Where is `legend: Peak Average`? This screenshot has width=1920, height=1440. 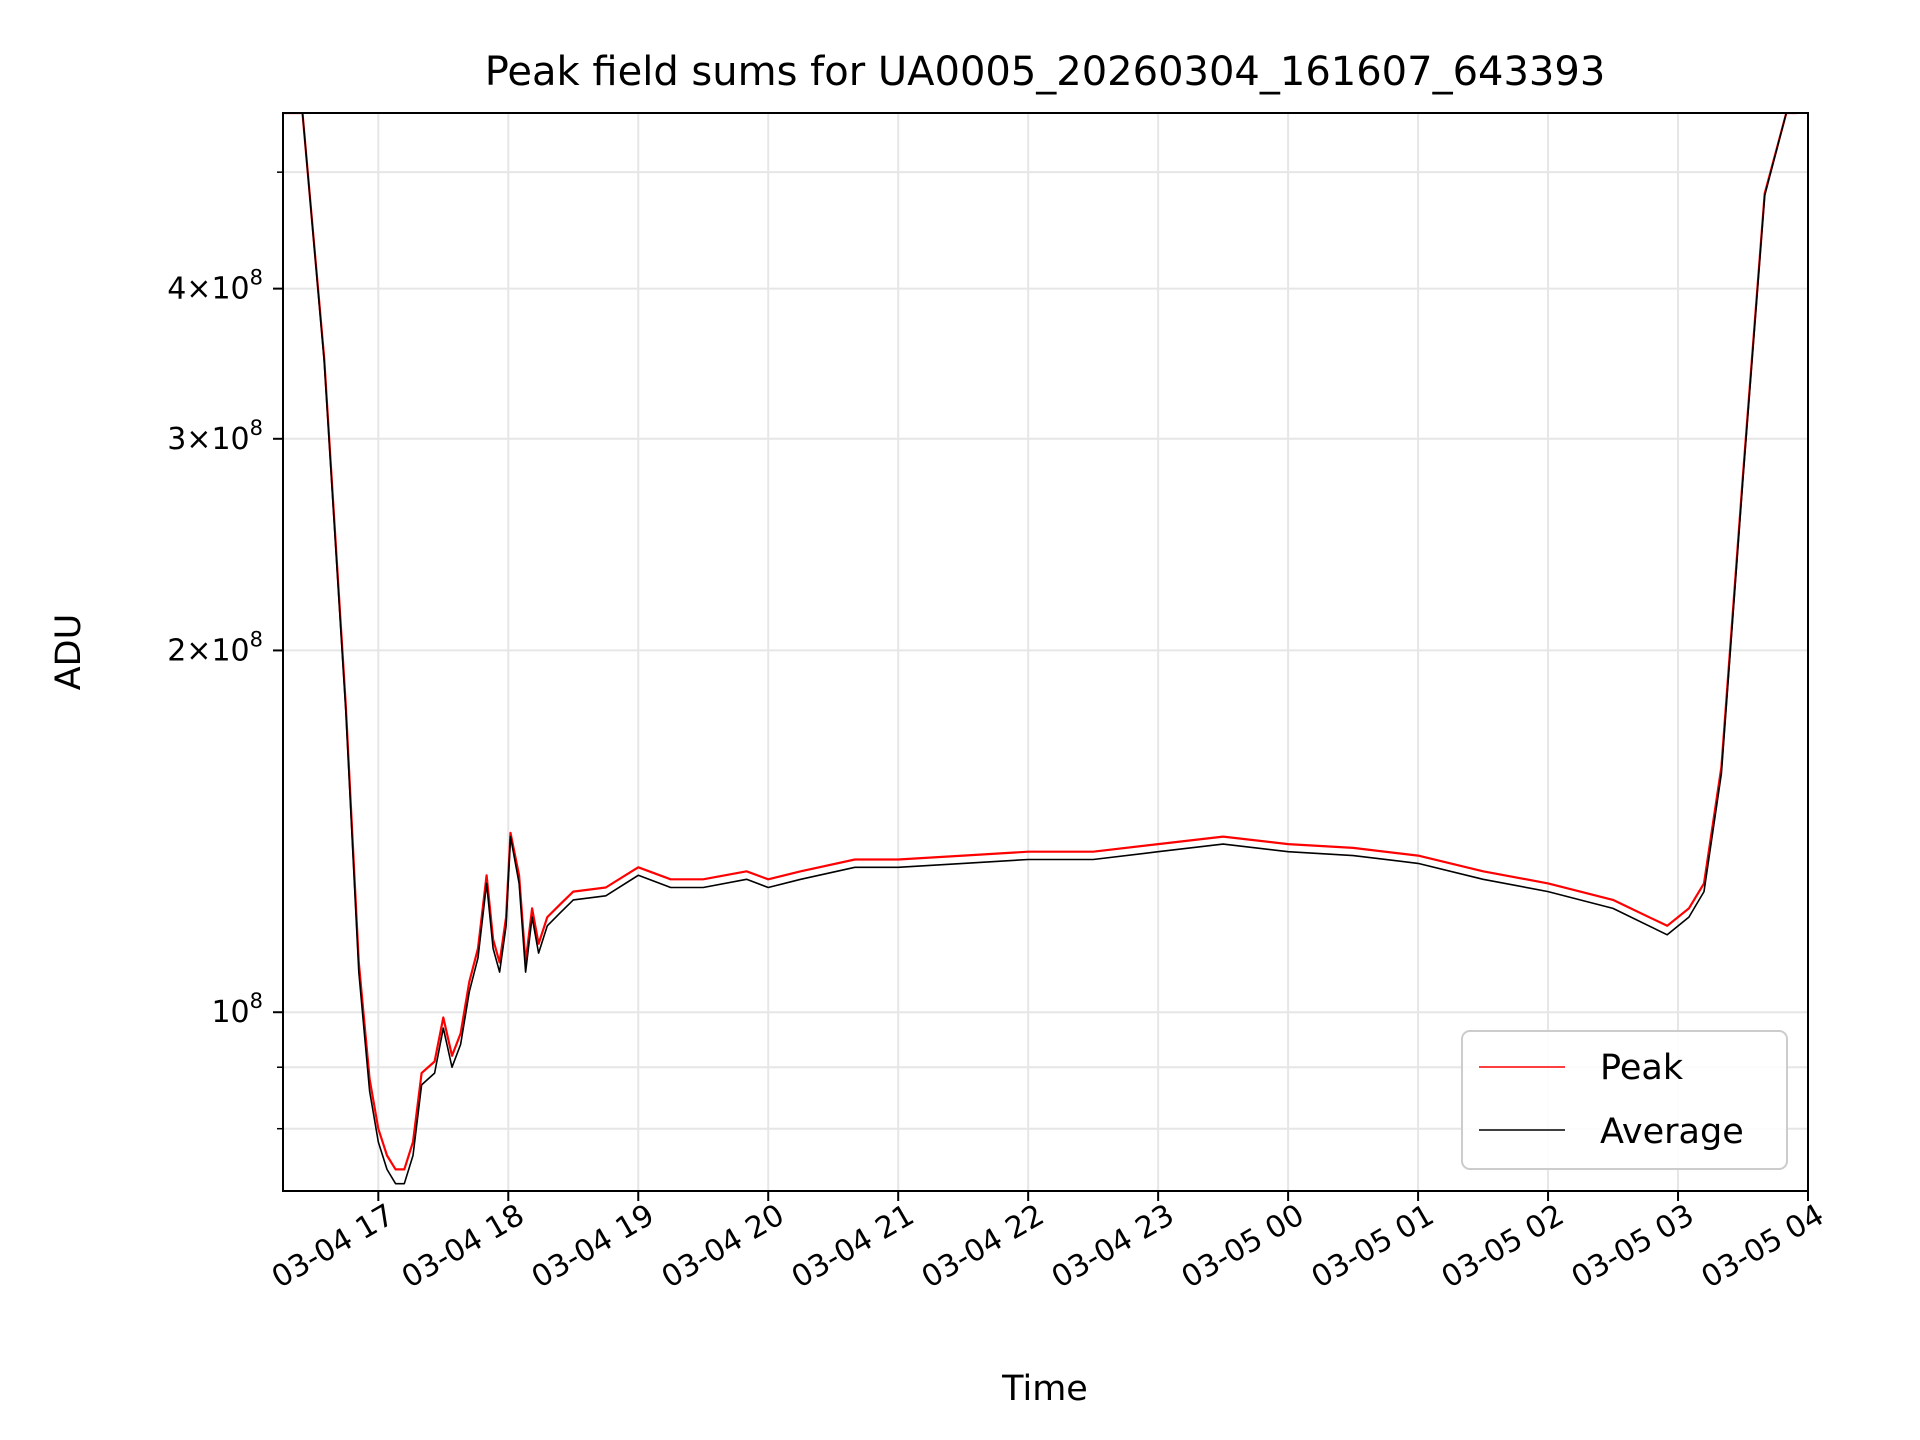
legend: Peak Average is located at coordinates (1624, 1100).